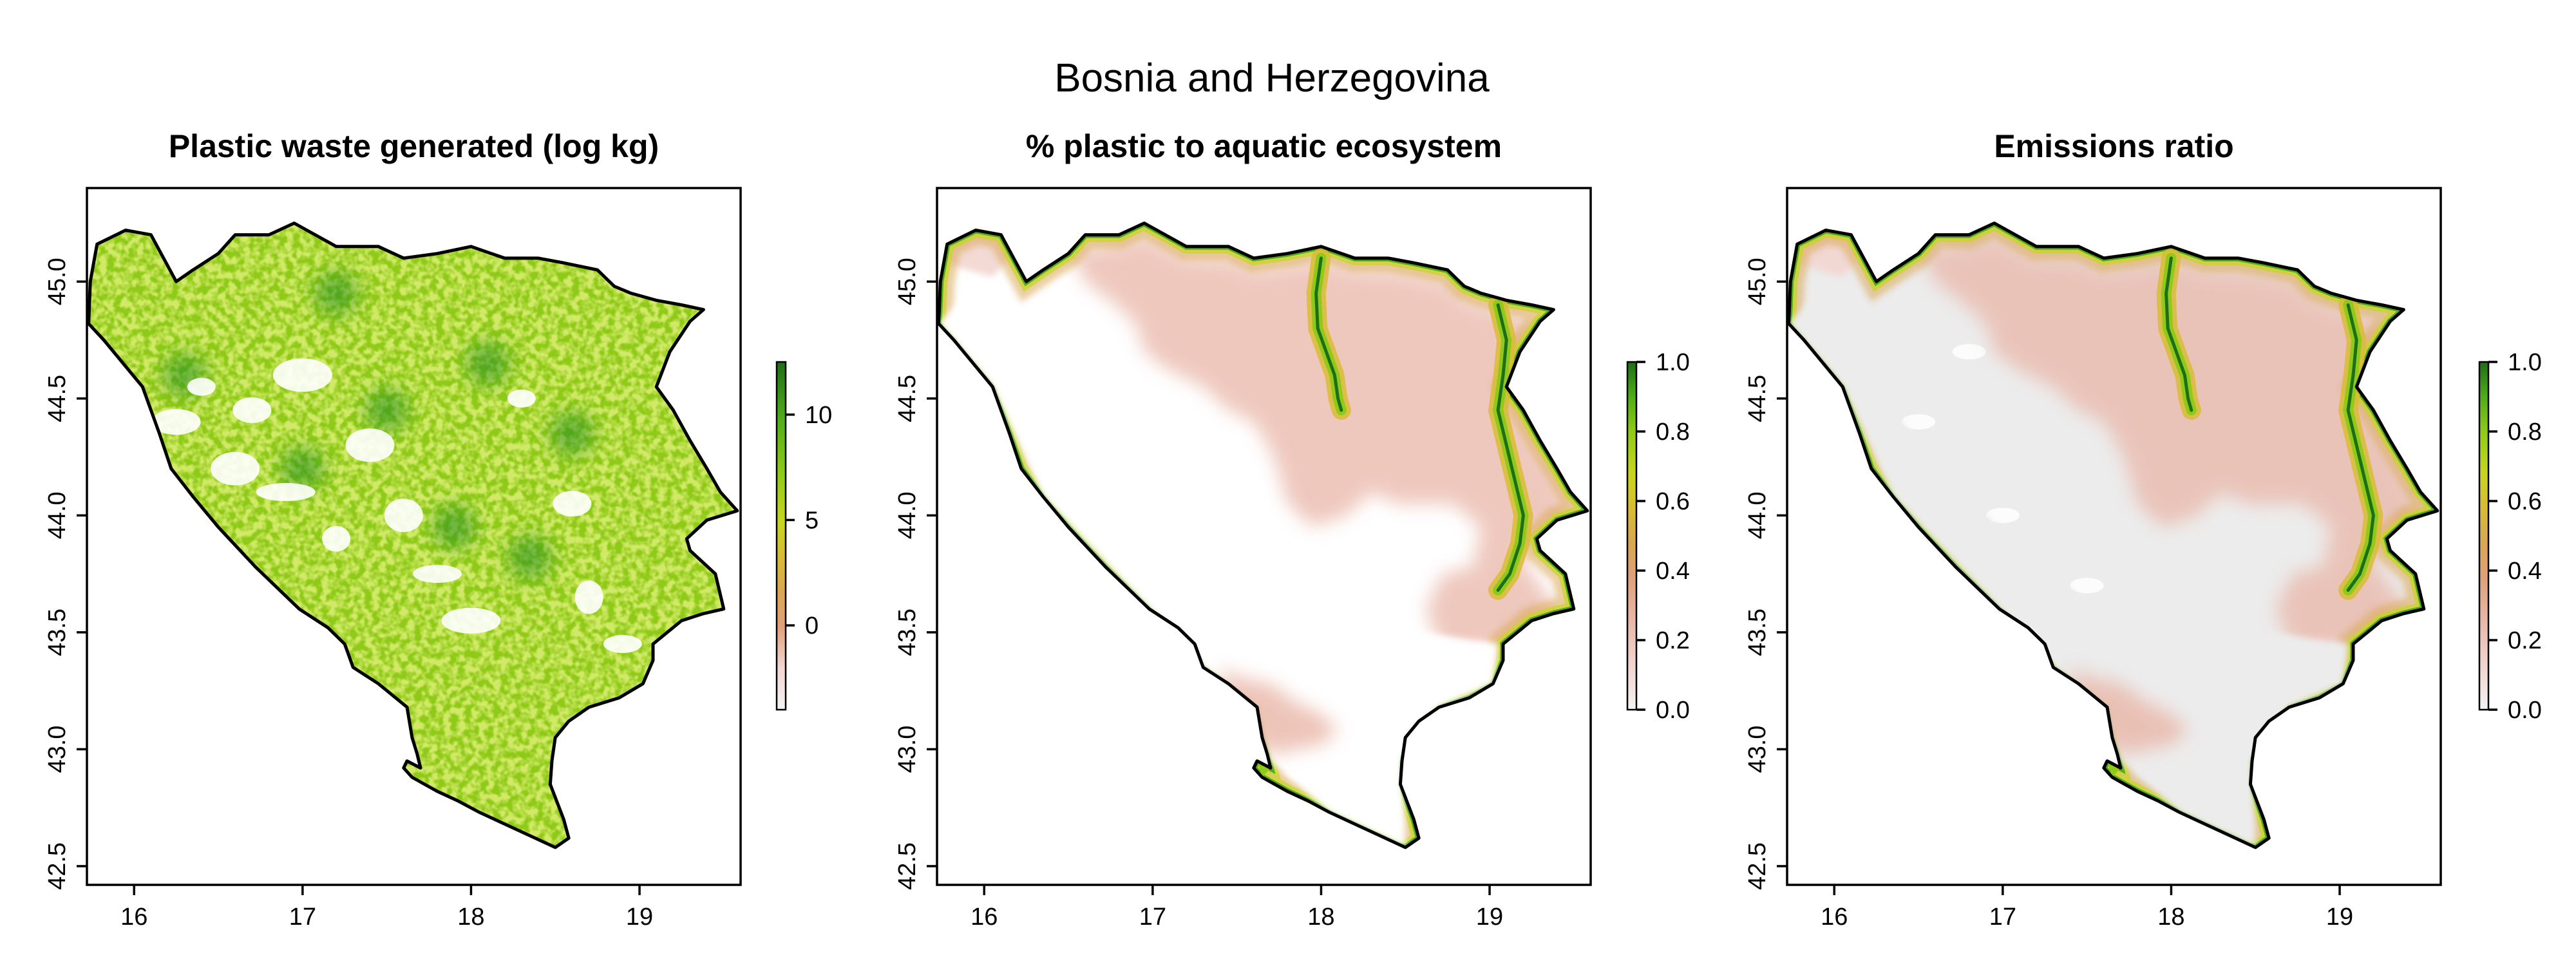 The height and width of the screenshot is (966, 2576). What do you see at coordinates (414, 146) in the screenshot?
I see `panel-title: Plastic waste generated (log kg)` at bounding box center [414, 146].